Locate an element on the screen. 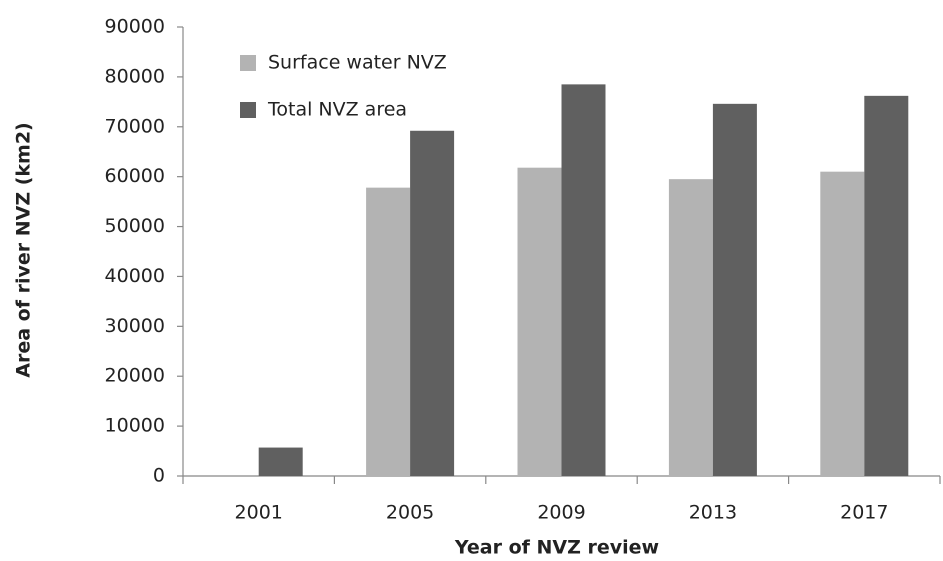  x-tick-label: 2001 is located at coordinates (259, 513).